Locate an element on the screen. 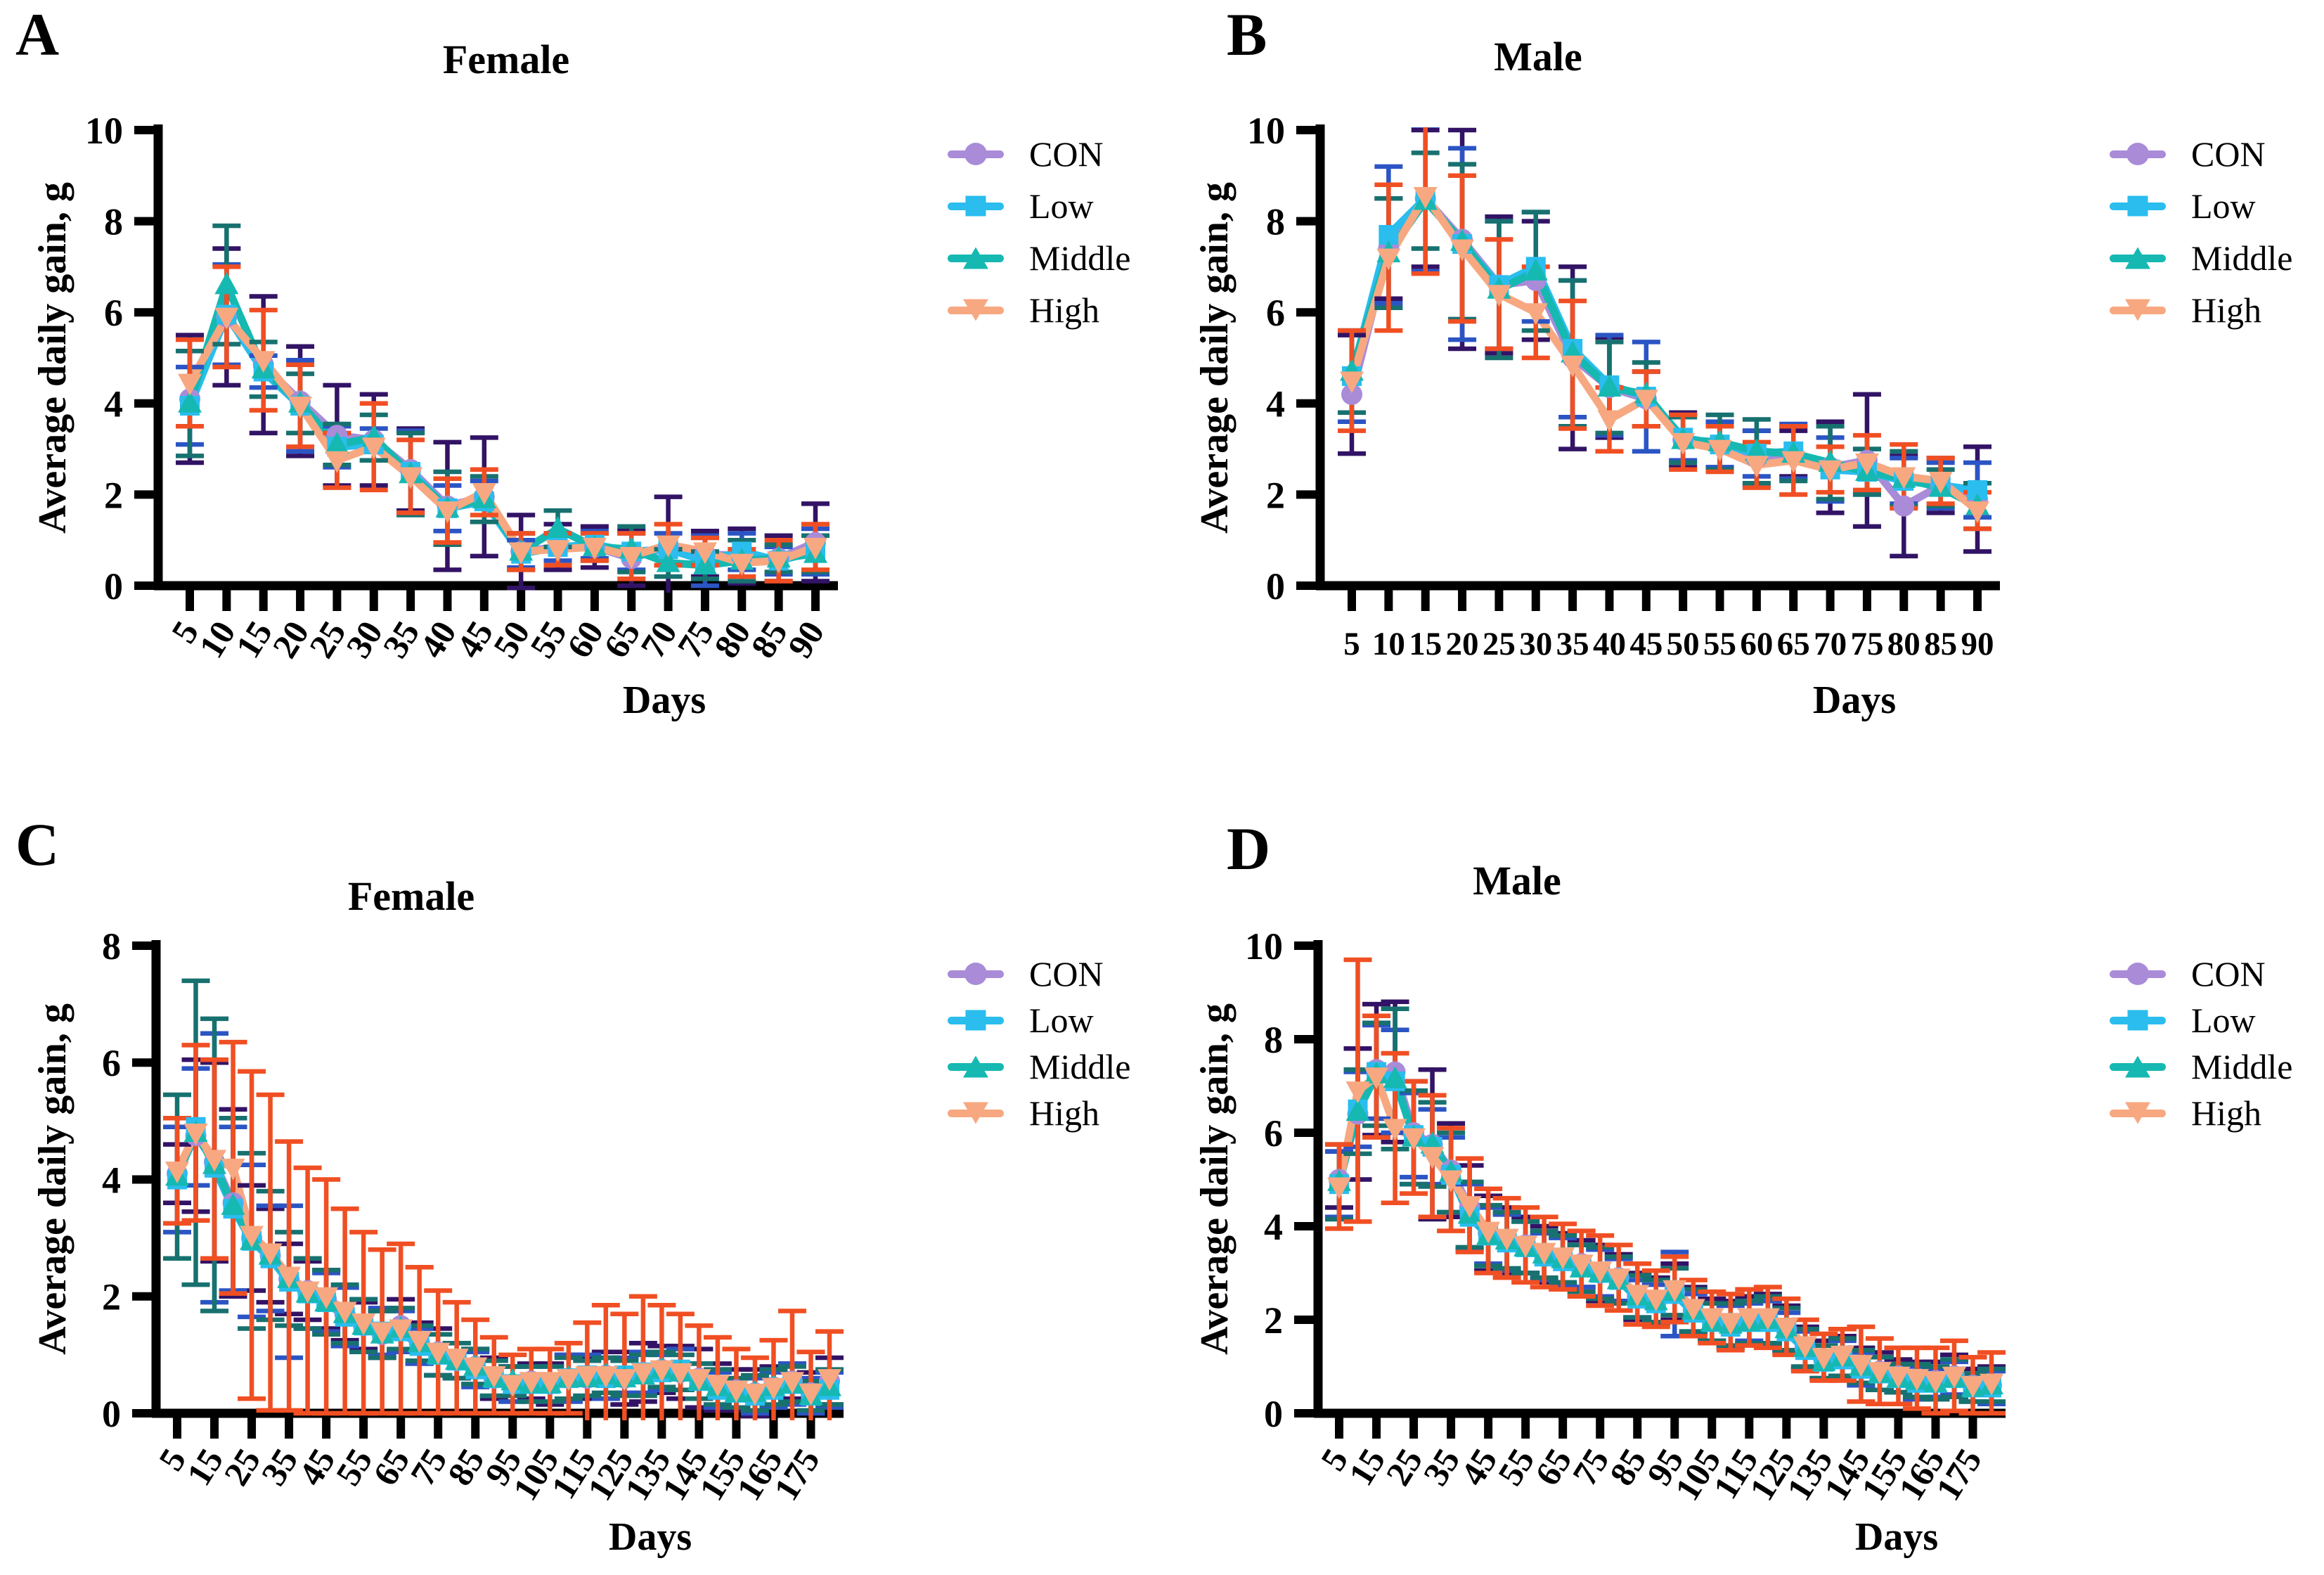  series-line-middle is located at coordinates (1665, 353).